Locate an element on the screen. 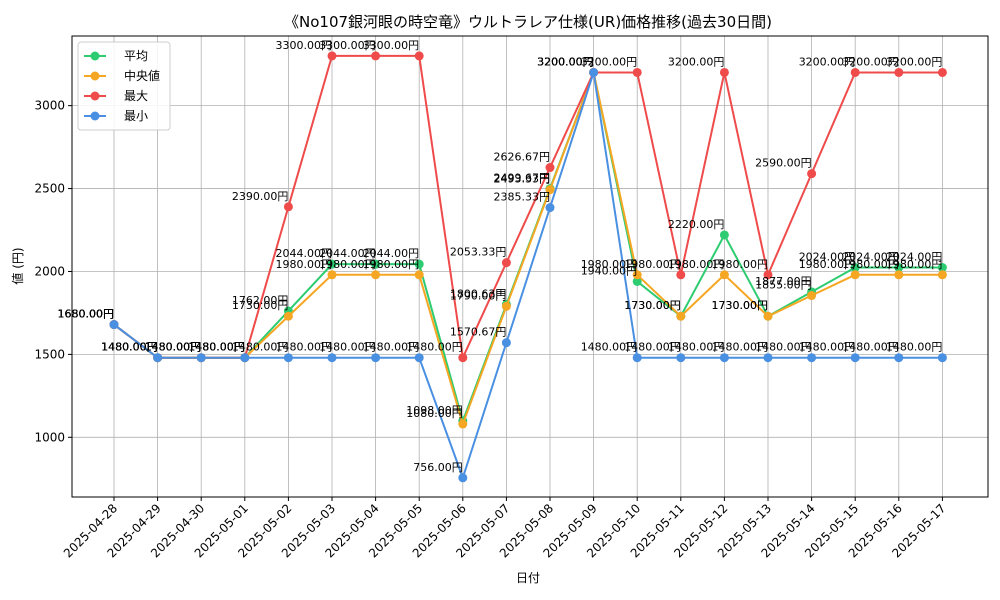  data-label: 1855.00円 is located at coordinates (783, 285).